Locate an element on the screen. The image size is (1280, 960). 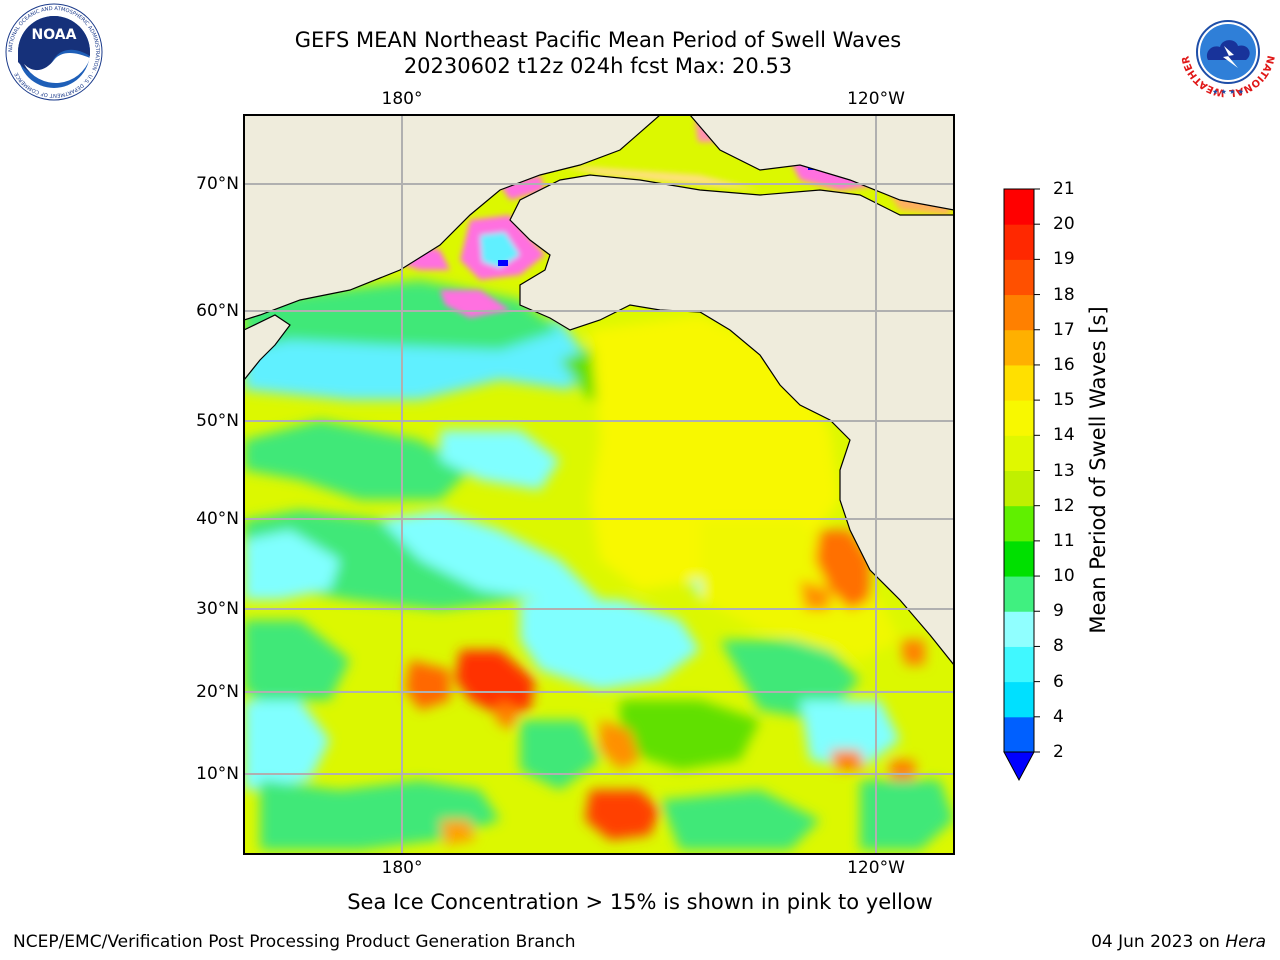
colorbar-tick-label: 17 is located at coordinates (1064, 329).